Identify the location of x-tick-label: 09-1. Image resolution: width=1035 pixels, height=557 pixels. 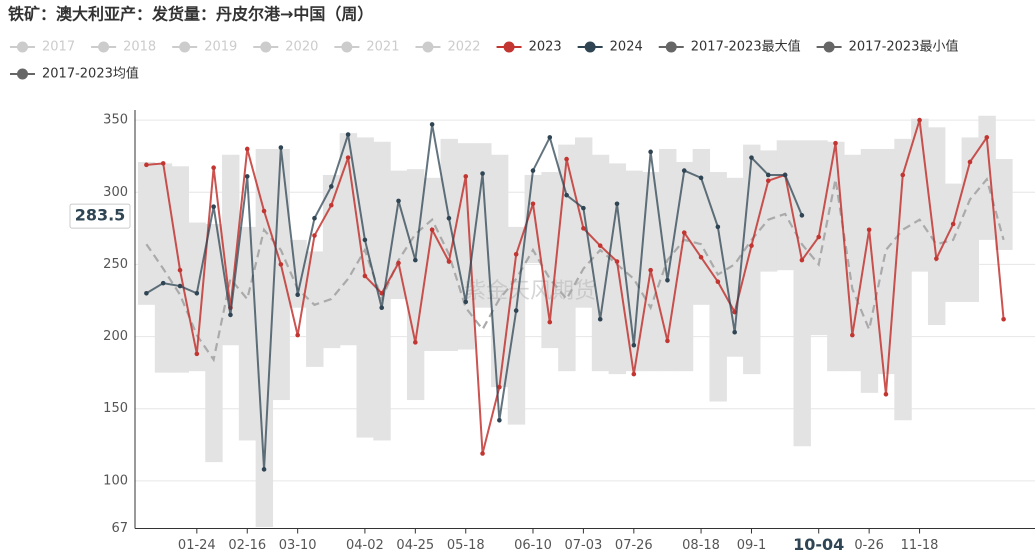
(752, 545).